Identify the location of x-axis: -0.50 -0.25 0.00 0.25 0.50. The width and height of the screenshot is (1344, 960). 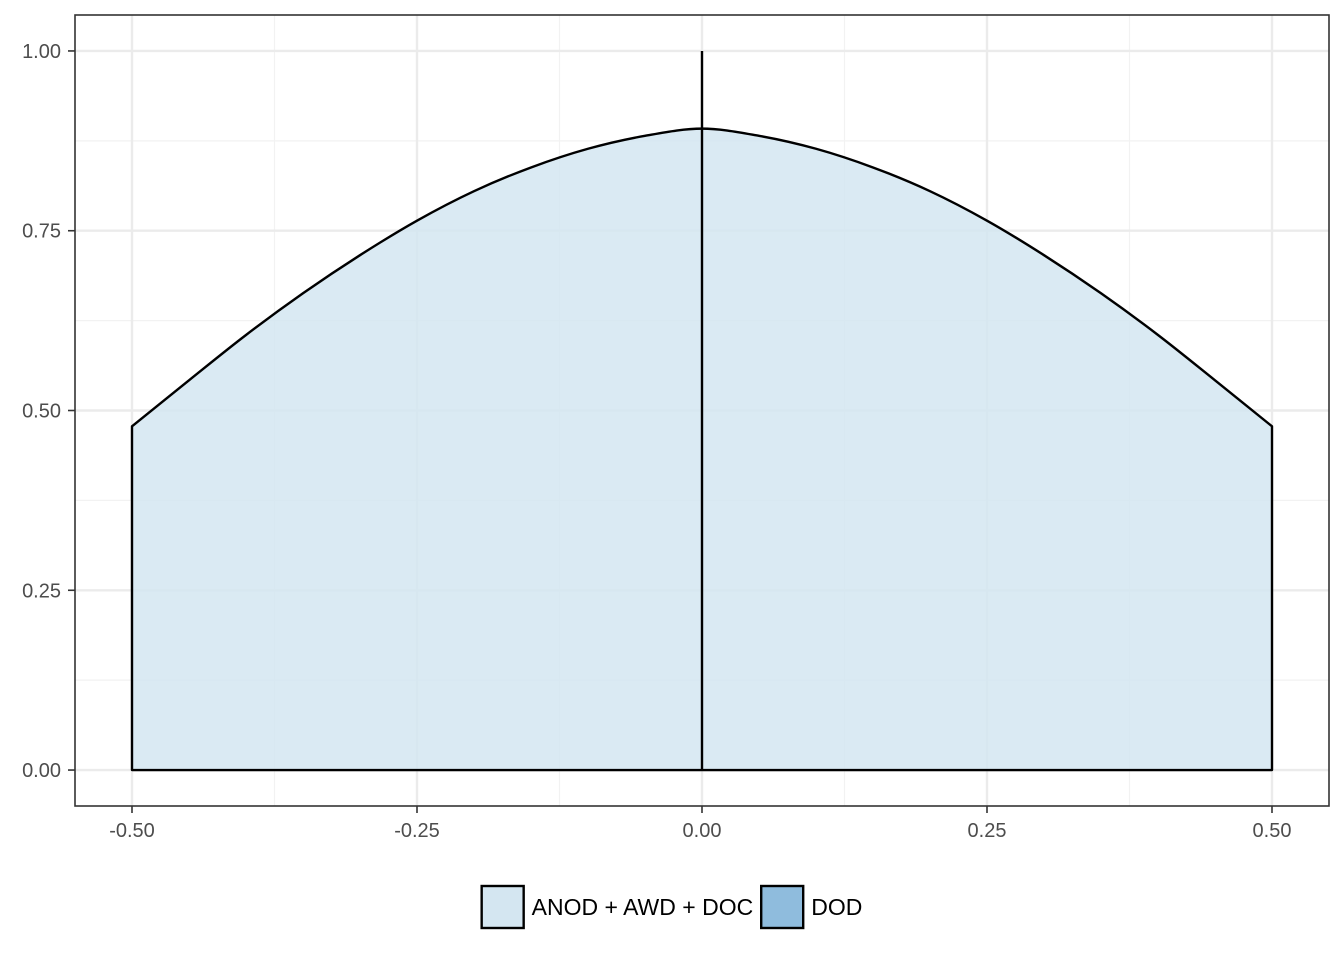
(700, 824).